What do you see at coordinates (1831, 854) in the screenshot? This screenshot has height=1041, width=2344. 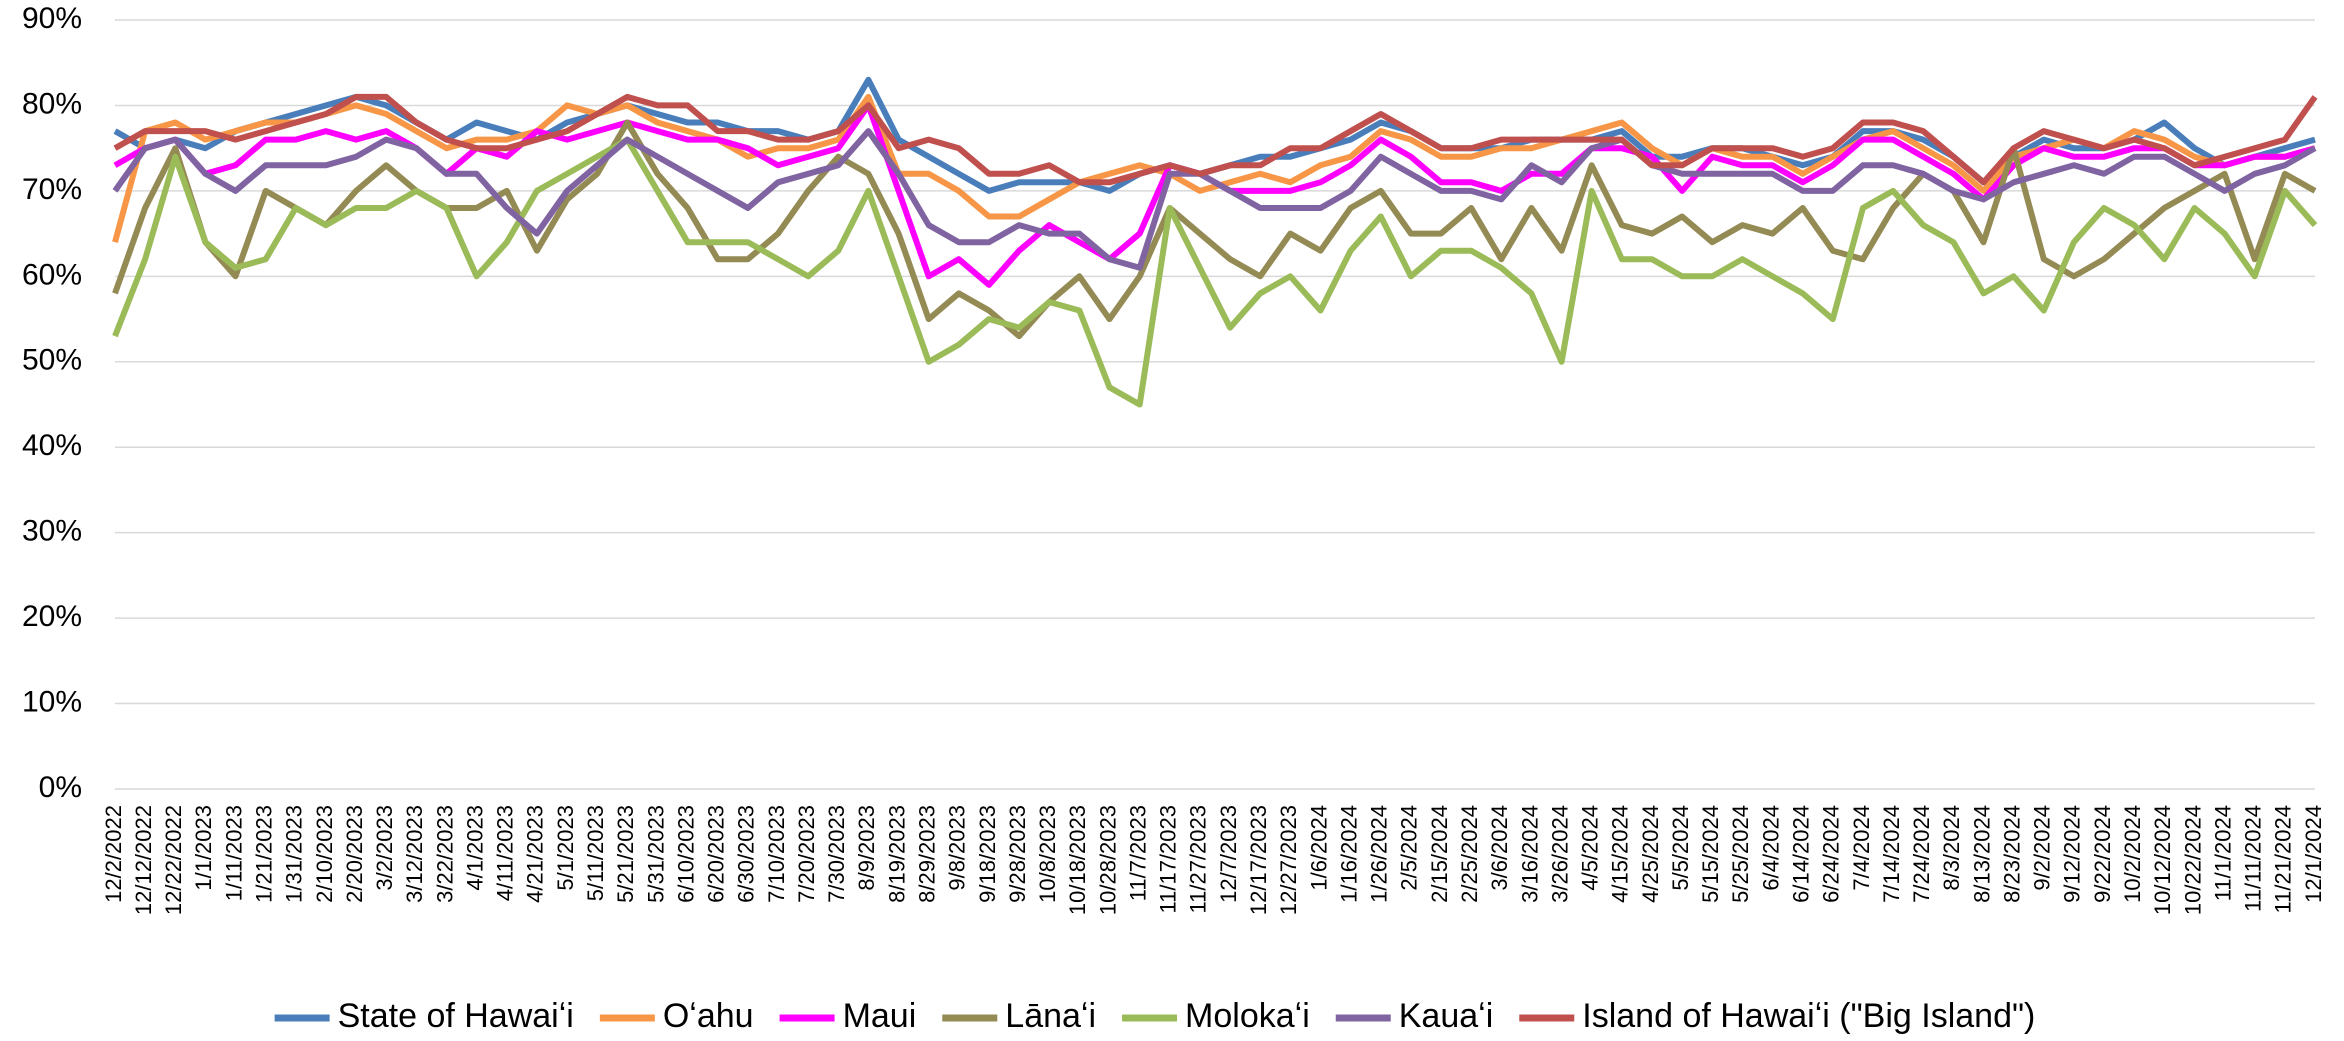 I see `x-tick-label: 6/24/2024` at bounding box center [1831, 854].